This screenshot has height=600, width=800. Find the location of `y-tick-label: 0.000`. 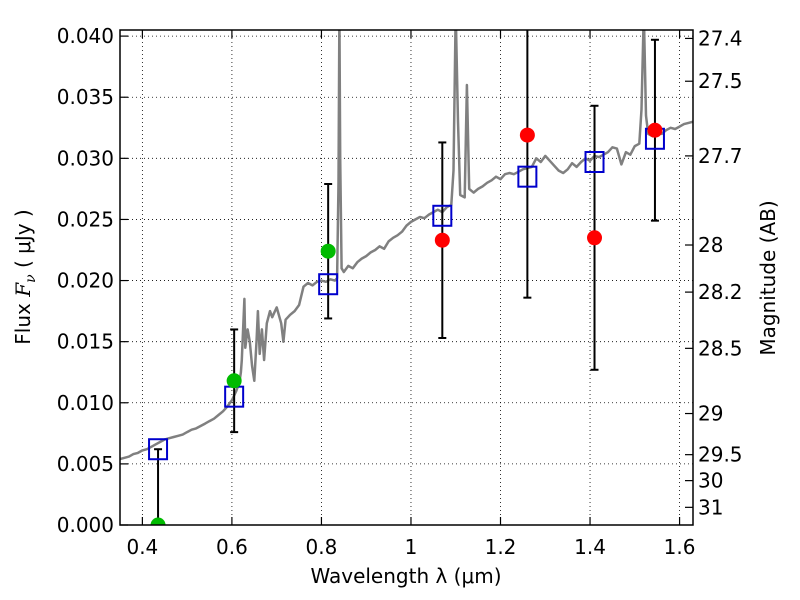

y-tick-label: 0.000 is located at coordinates (85, 525).